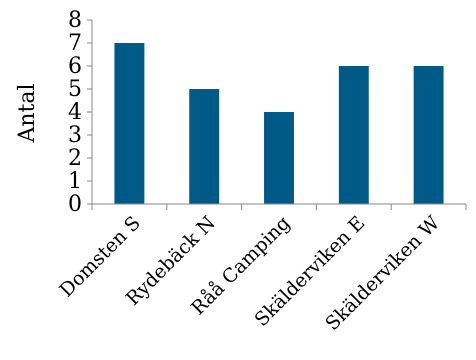 Image resolution: width=476 pixels, height=360 pixels. Describe the element at coordinates (75, 181) in the screenshot. I see `y-tick-label: 1` at that location.